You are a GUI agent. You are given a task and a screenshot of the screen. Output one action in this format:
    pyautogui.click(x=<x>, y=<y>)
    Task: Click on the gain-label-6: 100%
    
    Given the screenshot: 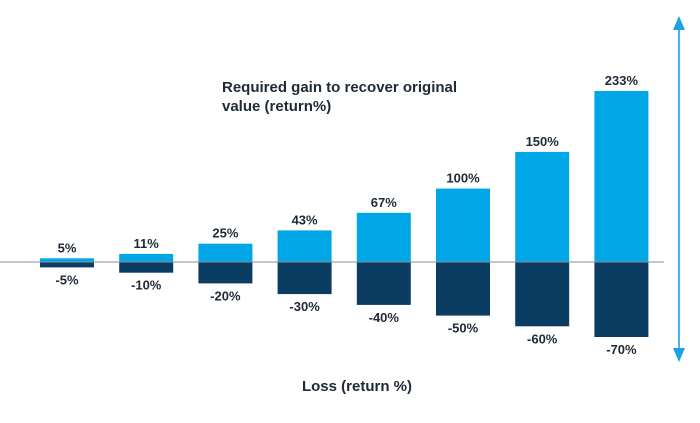 What is the action you would take?
    pyautogui.click(x=463, y=178)
    